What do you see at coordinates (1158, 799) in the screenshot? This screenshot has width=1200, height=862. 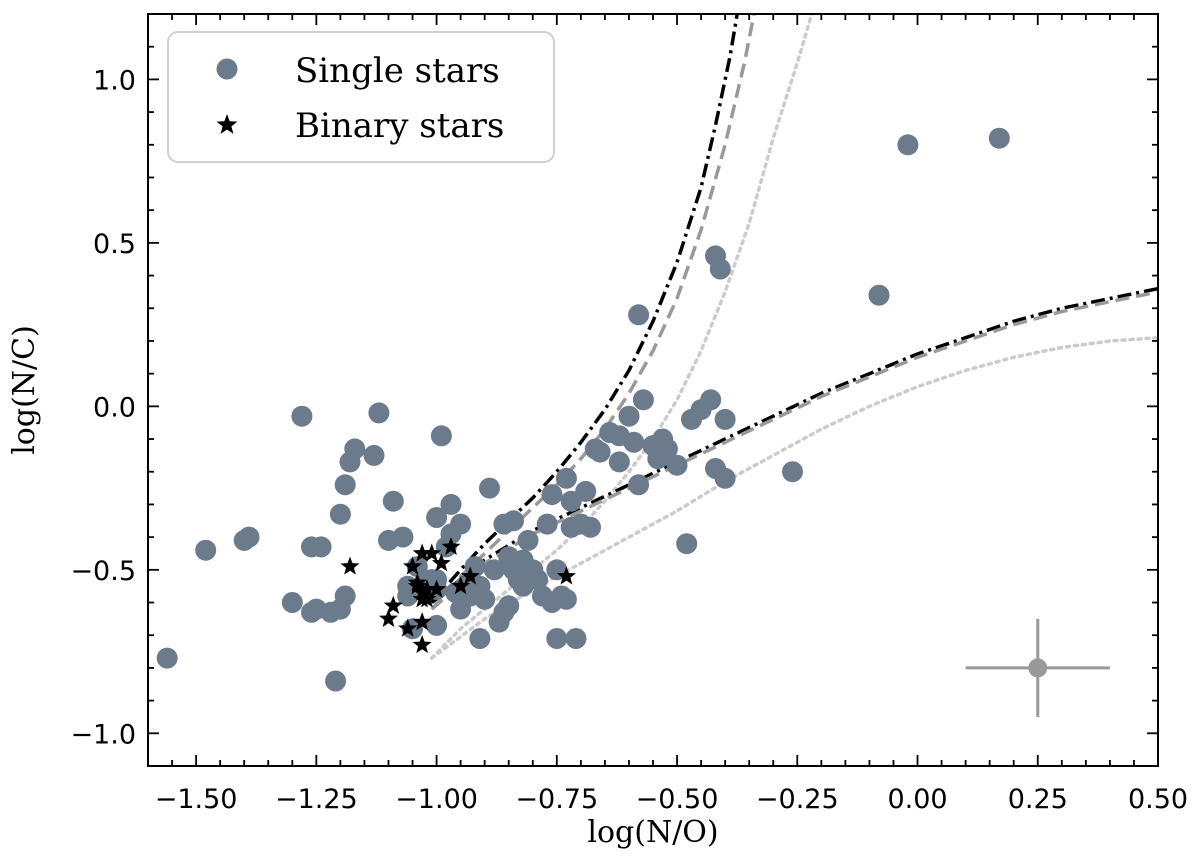 I see `x-tick-label: 0.50` at bounding box center [1158, 799].